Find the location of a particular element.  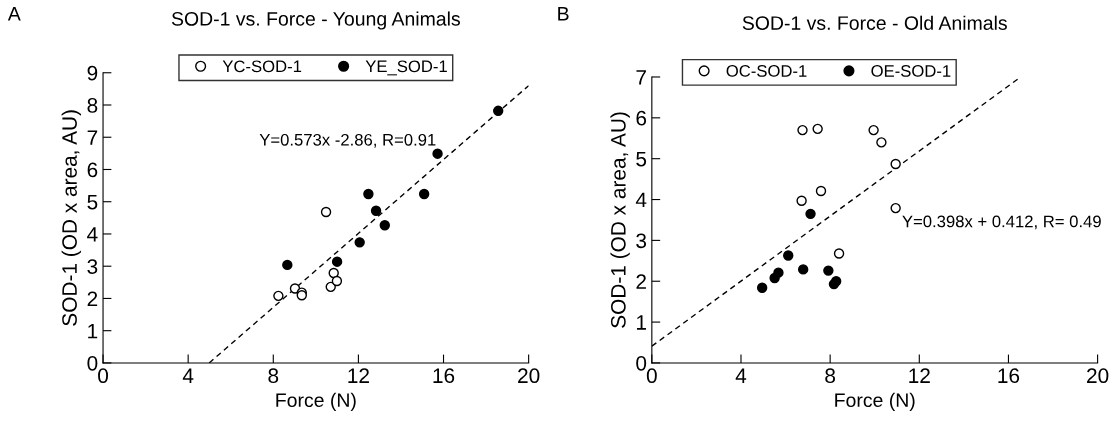

text: A is located at coordinates (14, 14).